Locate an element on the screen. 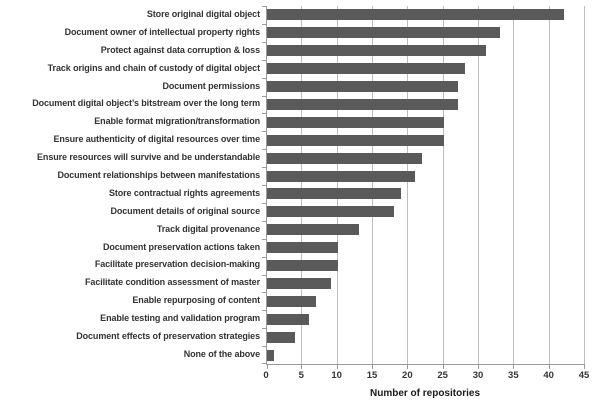  x-tick-label: 25 is located at coordinates (442, 375).